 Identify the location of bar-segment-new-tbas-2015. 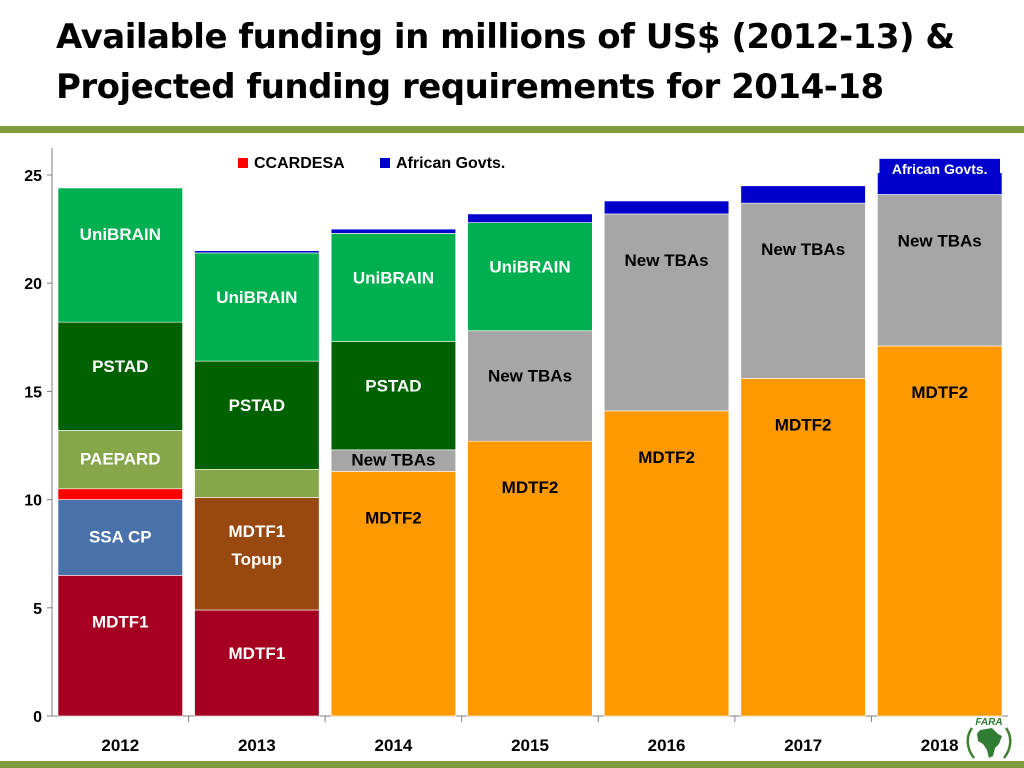
(530, 386).